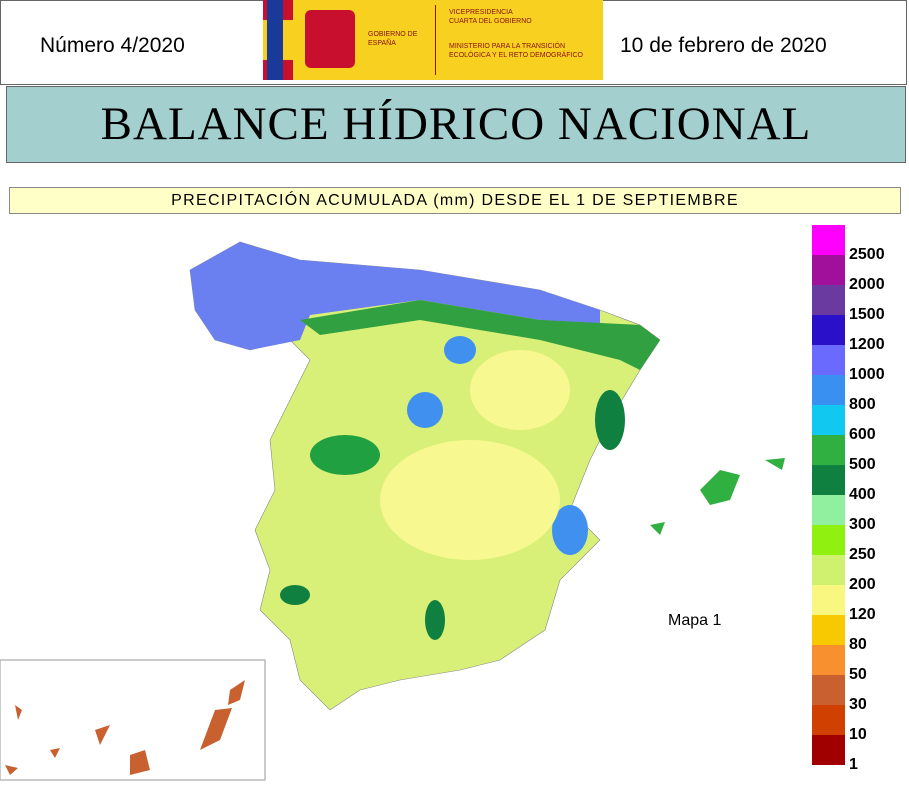  Describe the element at coordinates (848, 424) in the screenshot. I see `legend-item: 600` at that location.